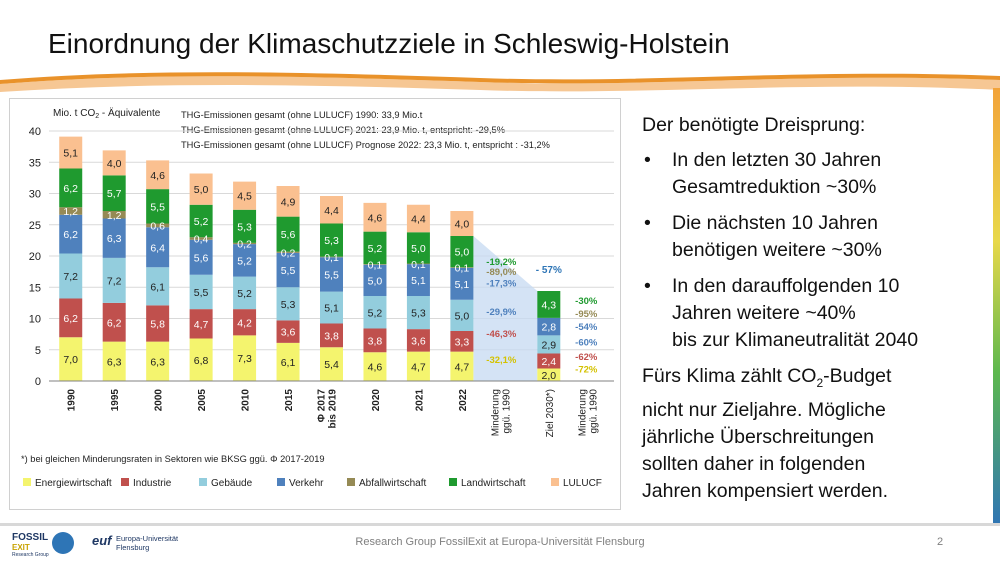  What do you see at coordinates (586, 357) in the screenshot?
I see `reduction-label-2030: -62%` at bounding box center [586, 357].